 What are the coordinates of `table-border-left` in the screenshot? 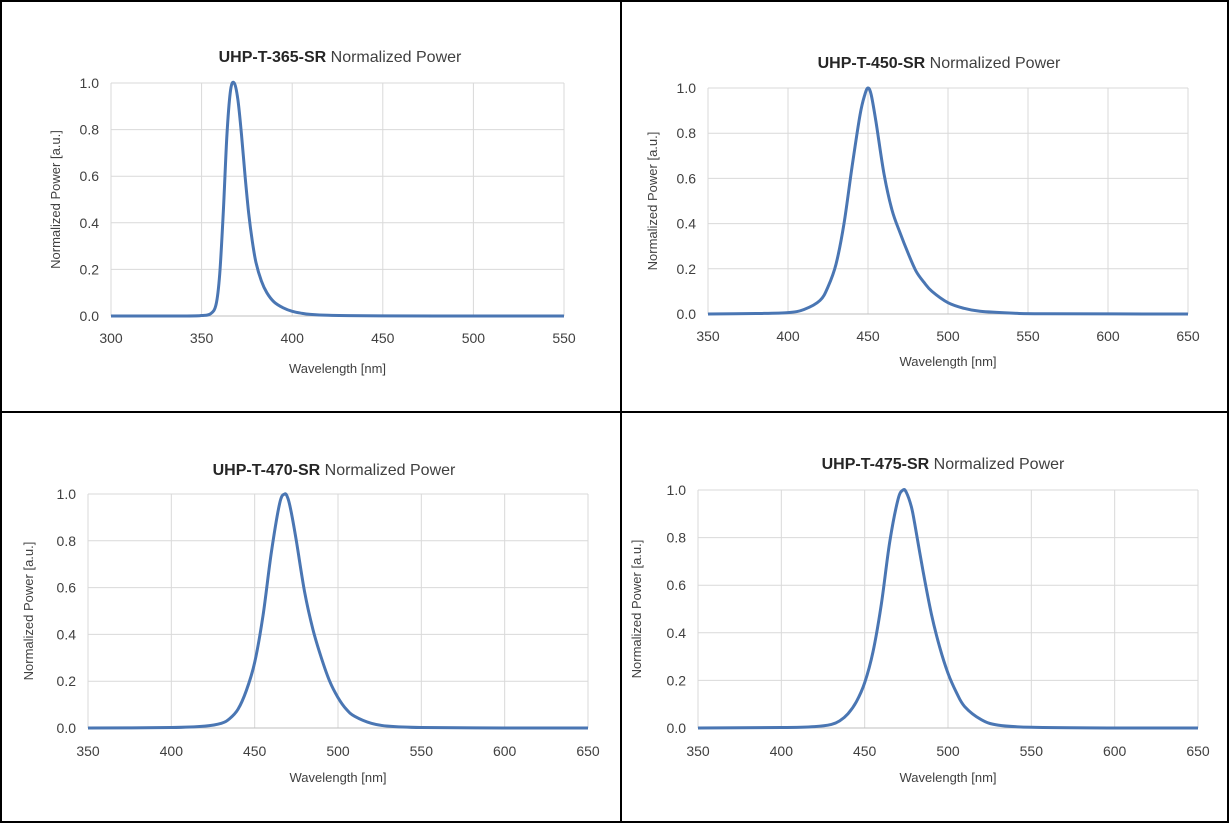 It's located at (1, 411).